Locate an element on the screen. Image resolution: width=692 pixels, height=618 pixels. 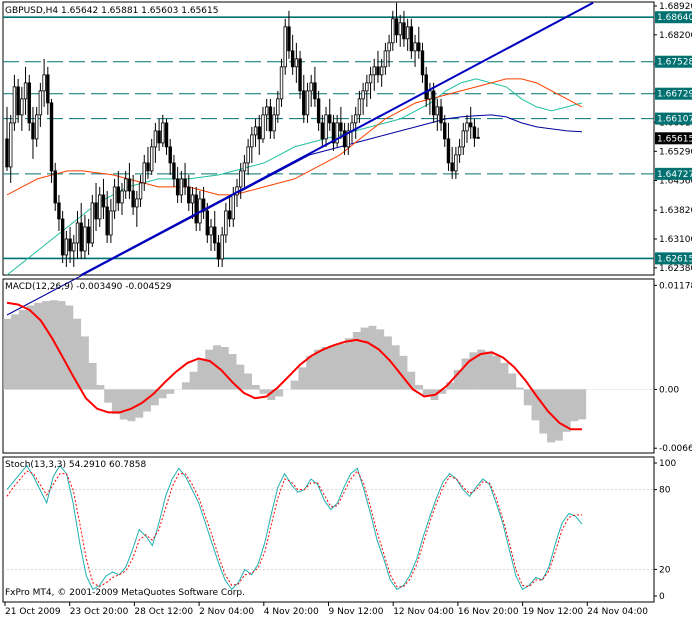
price-tick-label: 1.63100 is located at coordinates (675, 240).